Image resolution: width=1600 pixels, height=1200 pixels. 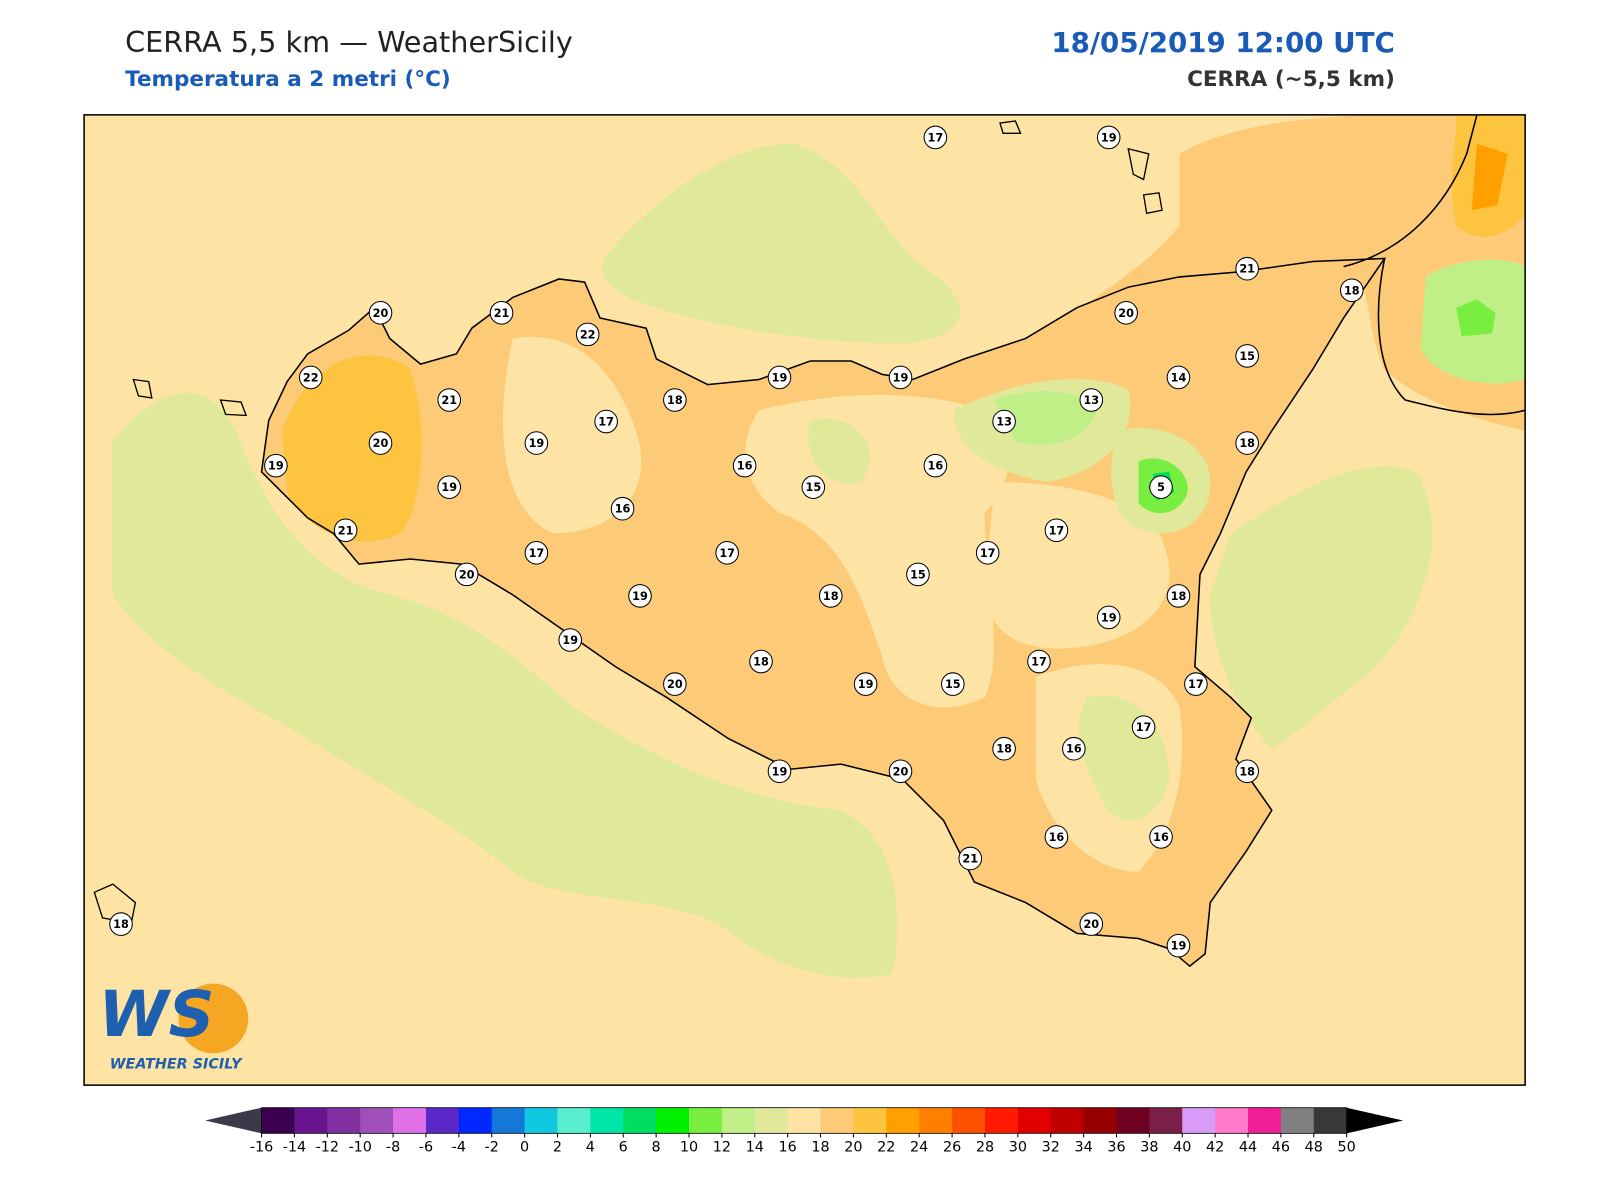 What do you see at coordinates (1248, 1148) in the screenshot?
I see `colorbar-tick-label: 44` at bounding box center [1248, 1148].